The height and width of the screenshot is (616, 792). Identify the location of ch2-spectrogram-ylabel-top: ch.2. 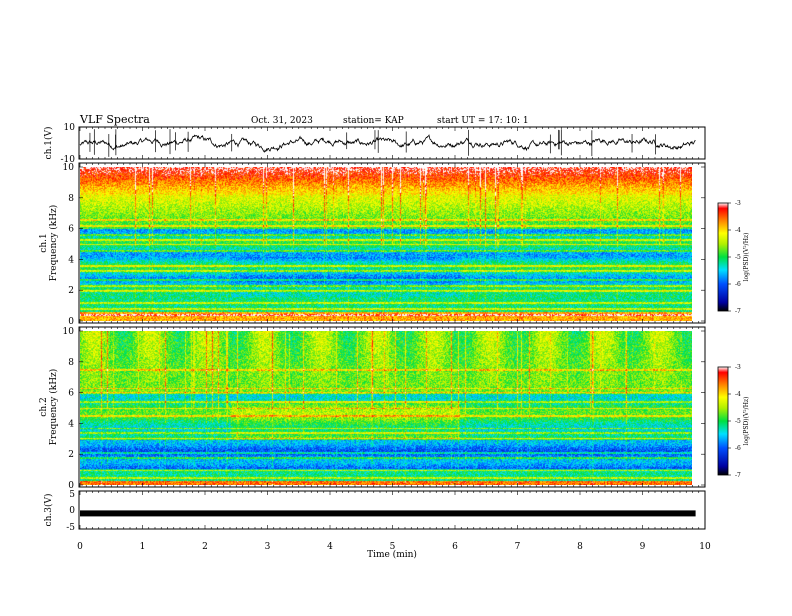
(44, 406).